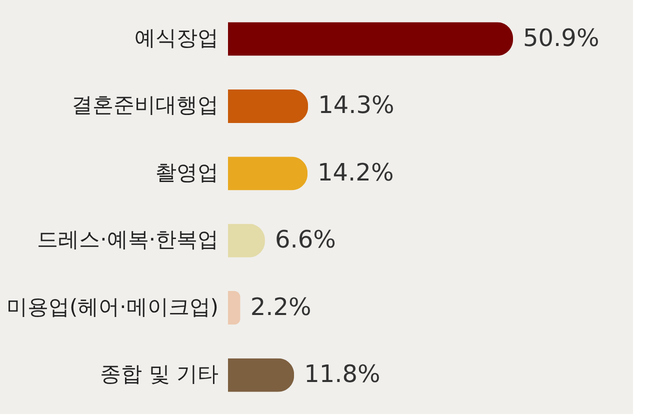 This screenshot has width=650, height=417. I want to click on y-tick-label: 결혼준비대행업, so click(145, 105).